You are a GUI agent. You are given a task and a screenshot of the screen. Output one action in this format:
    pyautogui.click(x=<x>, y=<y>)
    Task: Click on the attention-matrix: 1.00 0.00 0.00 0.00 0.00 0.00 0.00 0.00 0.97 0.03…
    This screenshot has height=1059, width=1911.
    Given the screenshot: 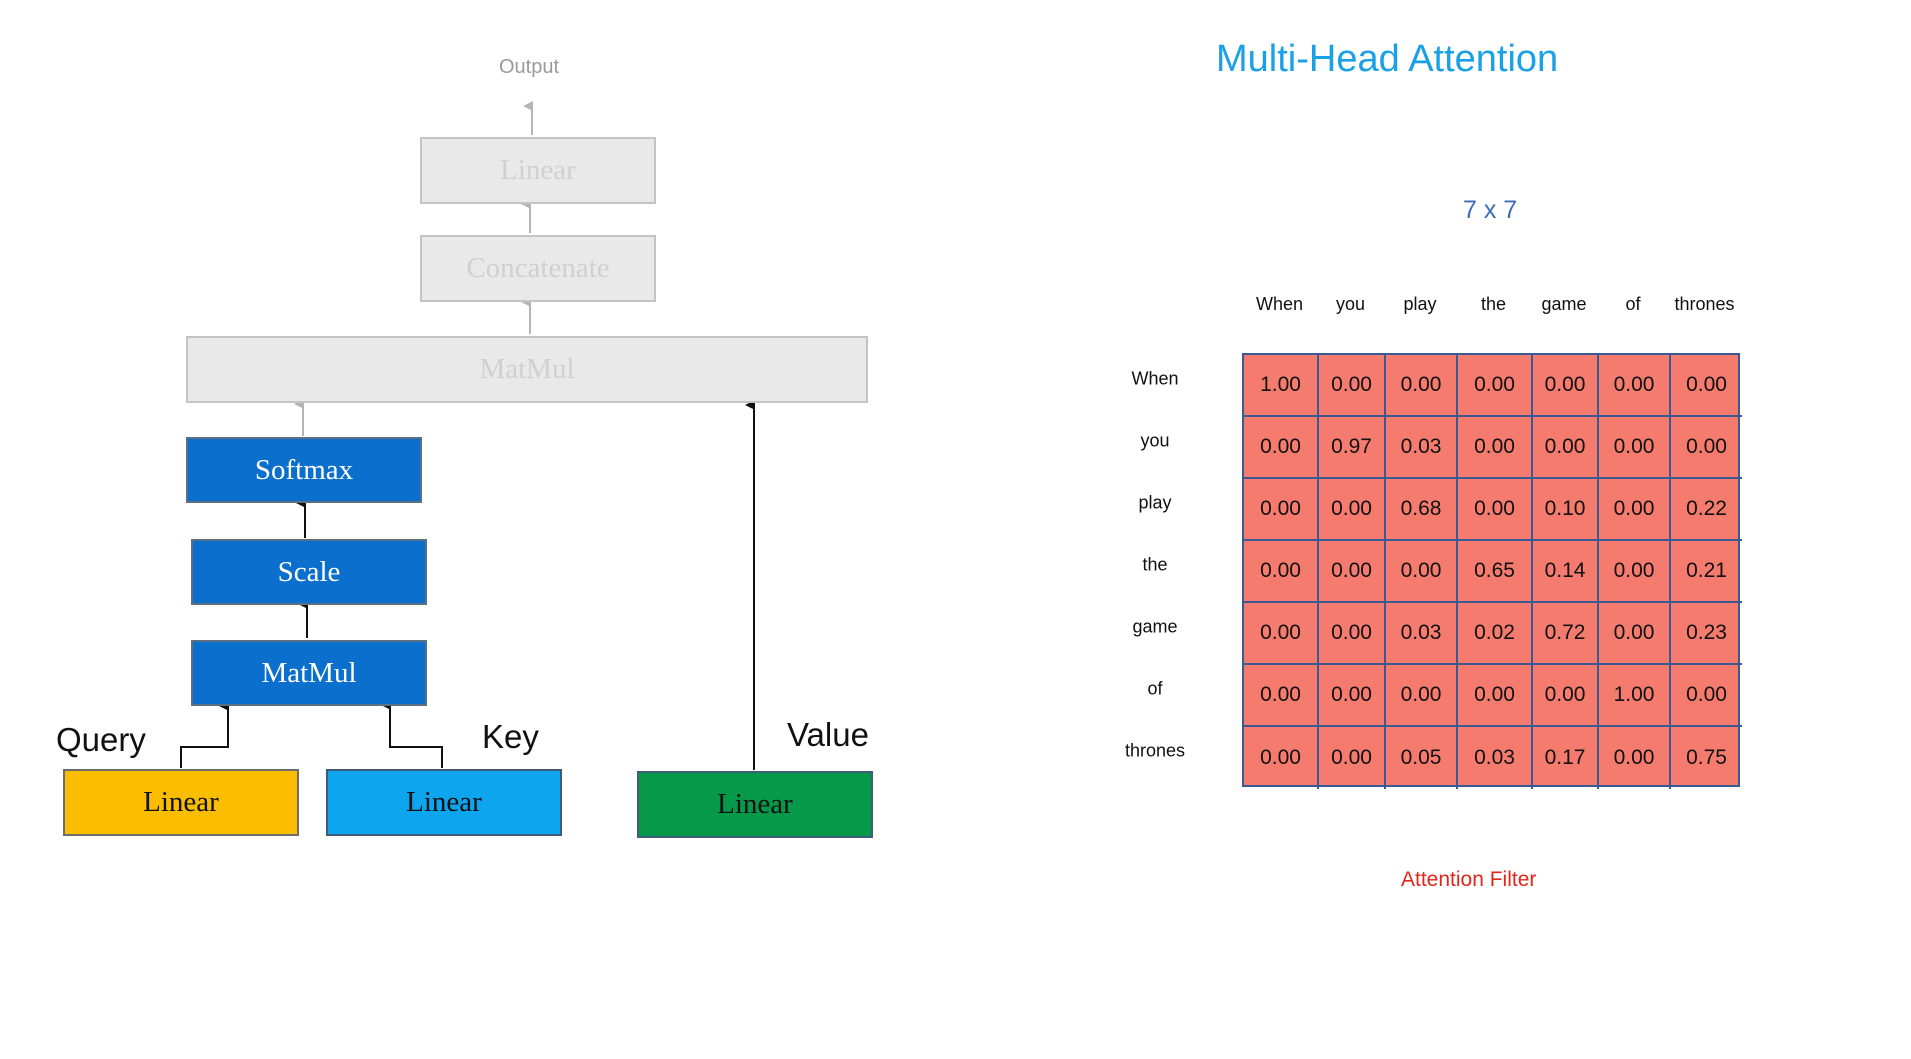 What is the action you would take?
    pyautogui.click(x=1492, y=571)
    